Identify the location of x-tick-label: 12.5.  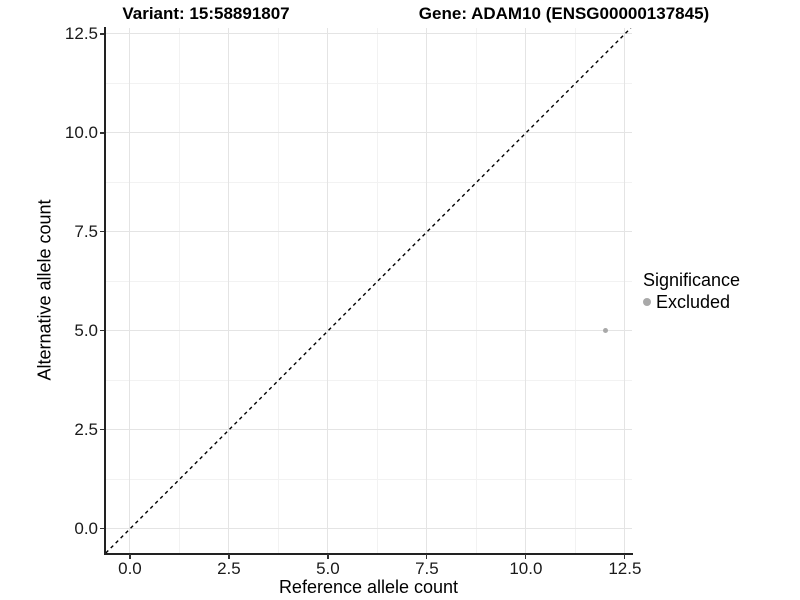
(625, 568).